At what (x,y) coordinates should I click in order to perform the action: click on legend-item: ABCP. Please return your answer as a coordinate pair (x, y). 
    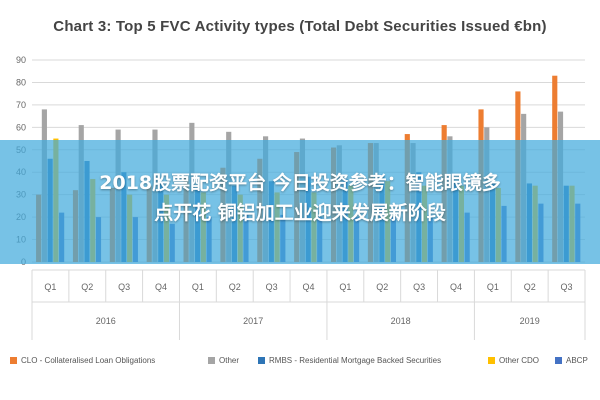
    Looking at the image, I should click on (571, 360).